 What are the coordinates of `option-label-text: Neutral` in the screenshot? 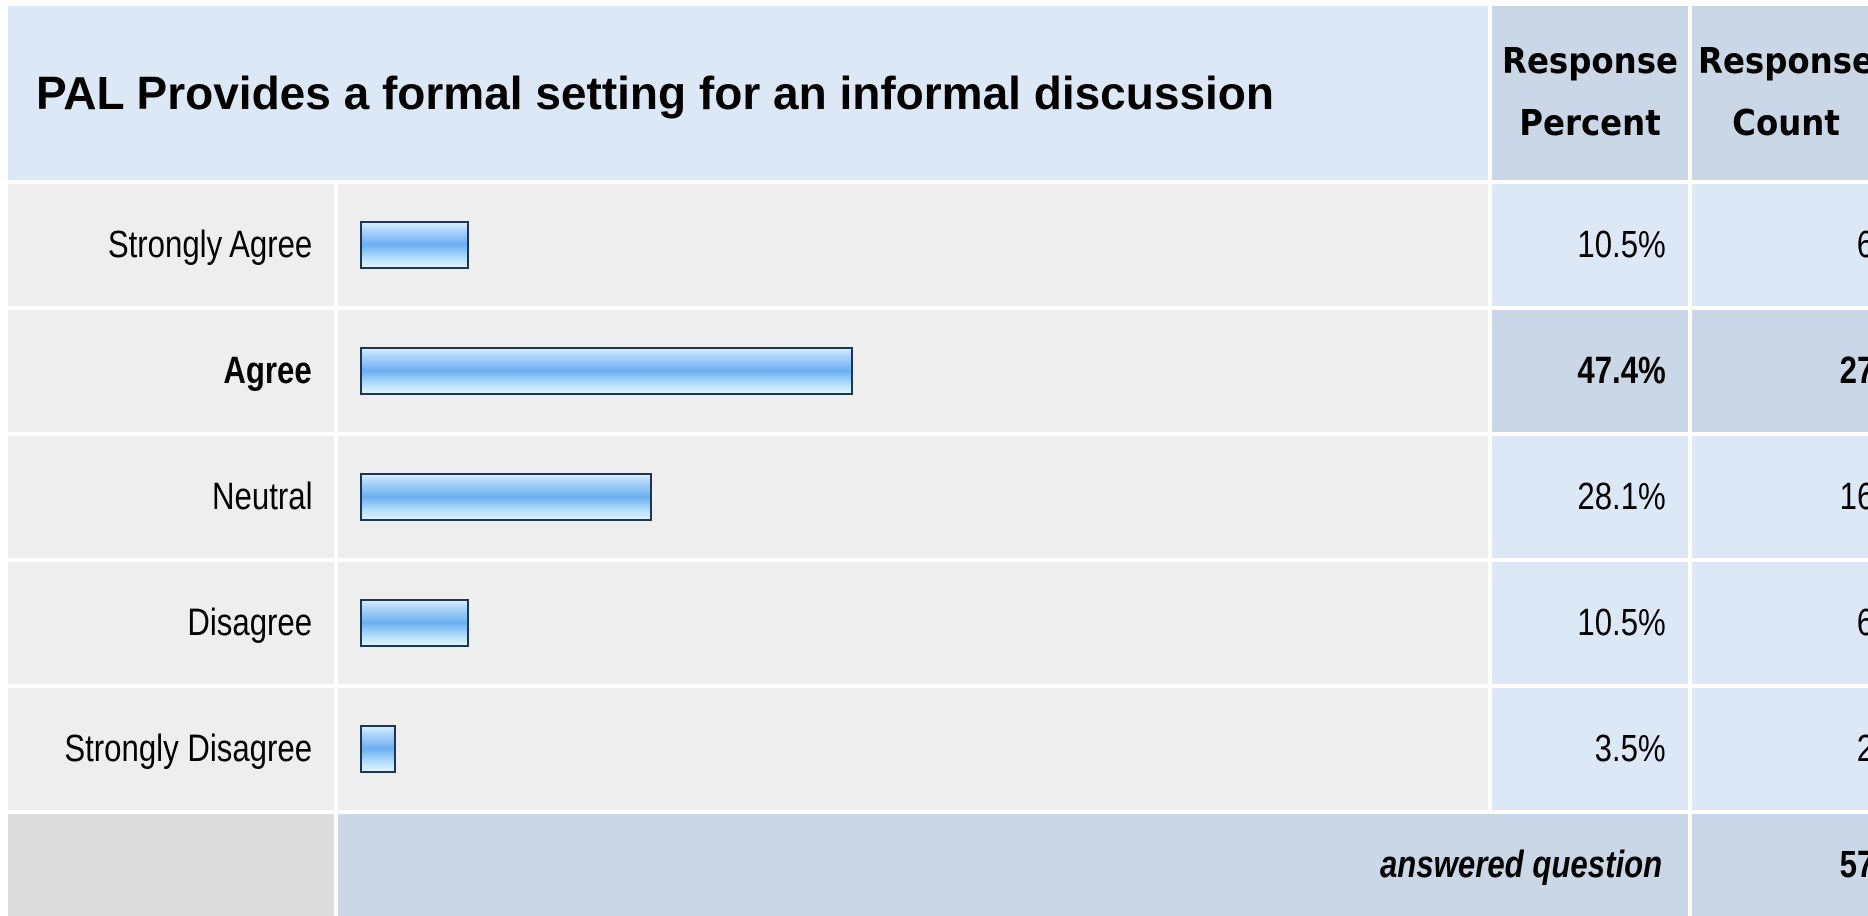 It's located at (261, 496).